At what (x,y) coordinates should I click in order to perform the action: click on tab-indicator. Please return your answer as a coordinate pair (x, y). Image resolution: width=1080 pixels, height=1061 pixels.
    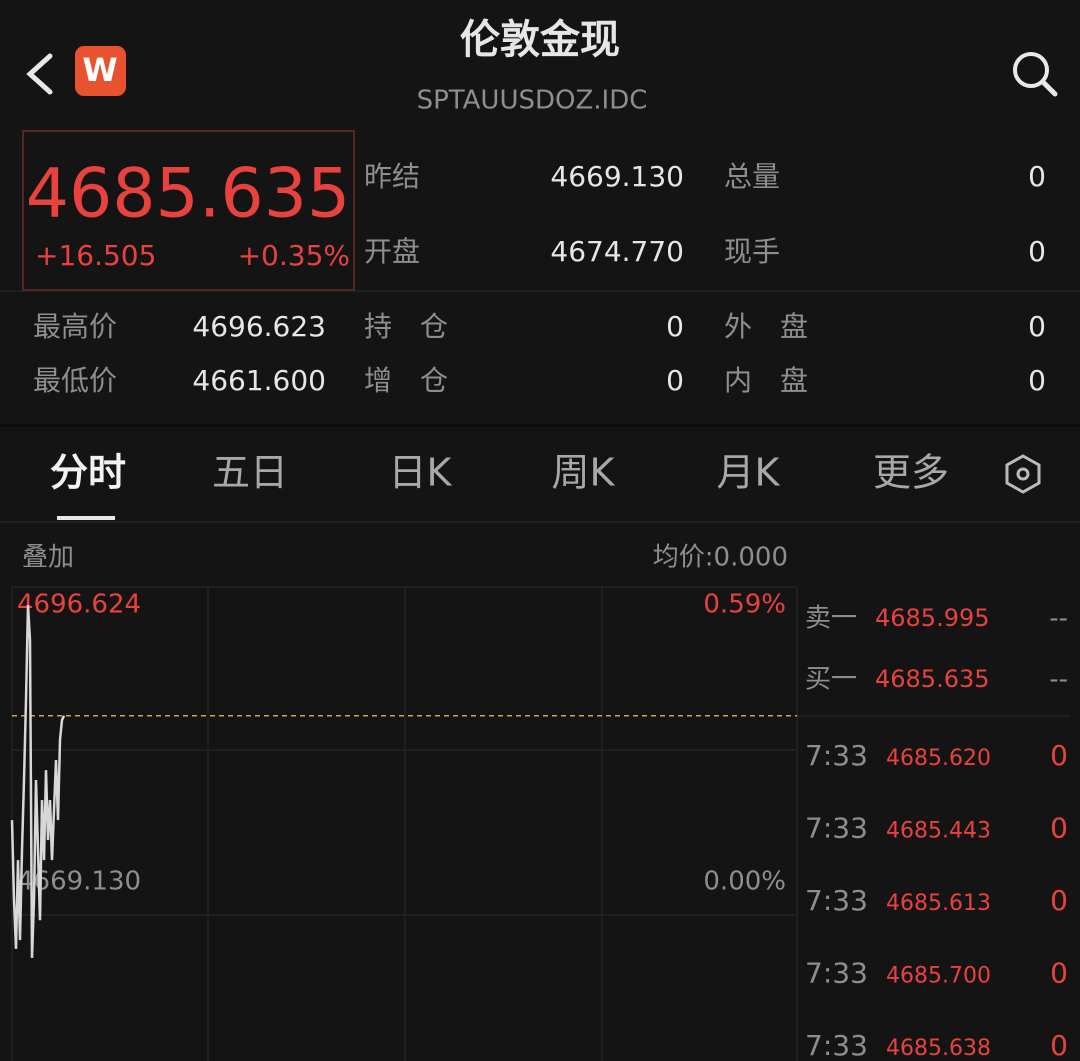
    Looking at the image, I should click on (86, 518).